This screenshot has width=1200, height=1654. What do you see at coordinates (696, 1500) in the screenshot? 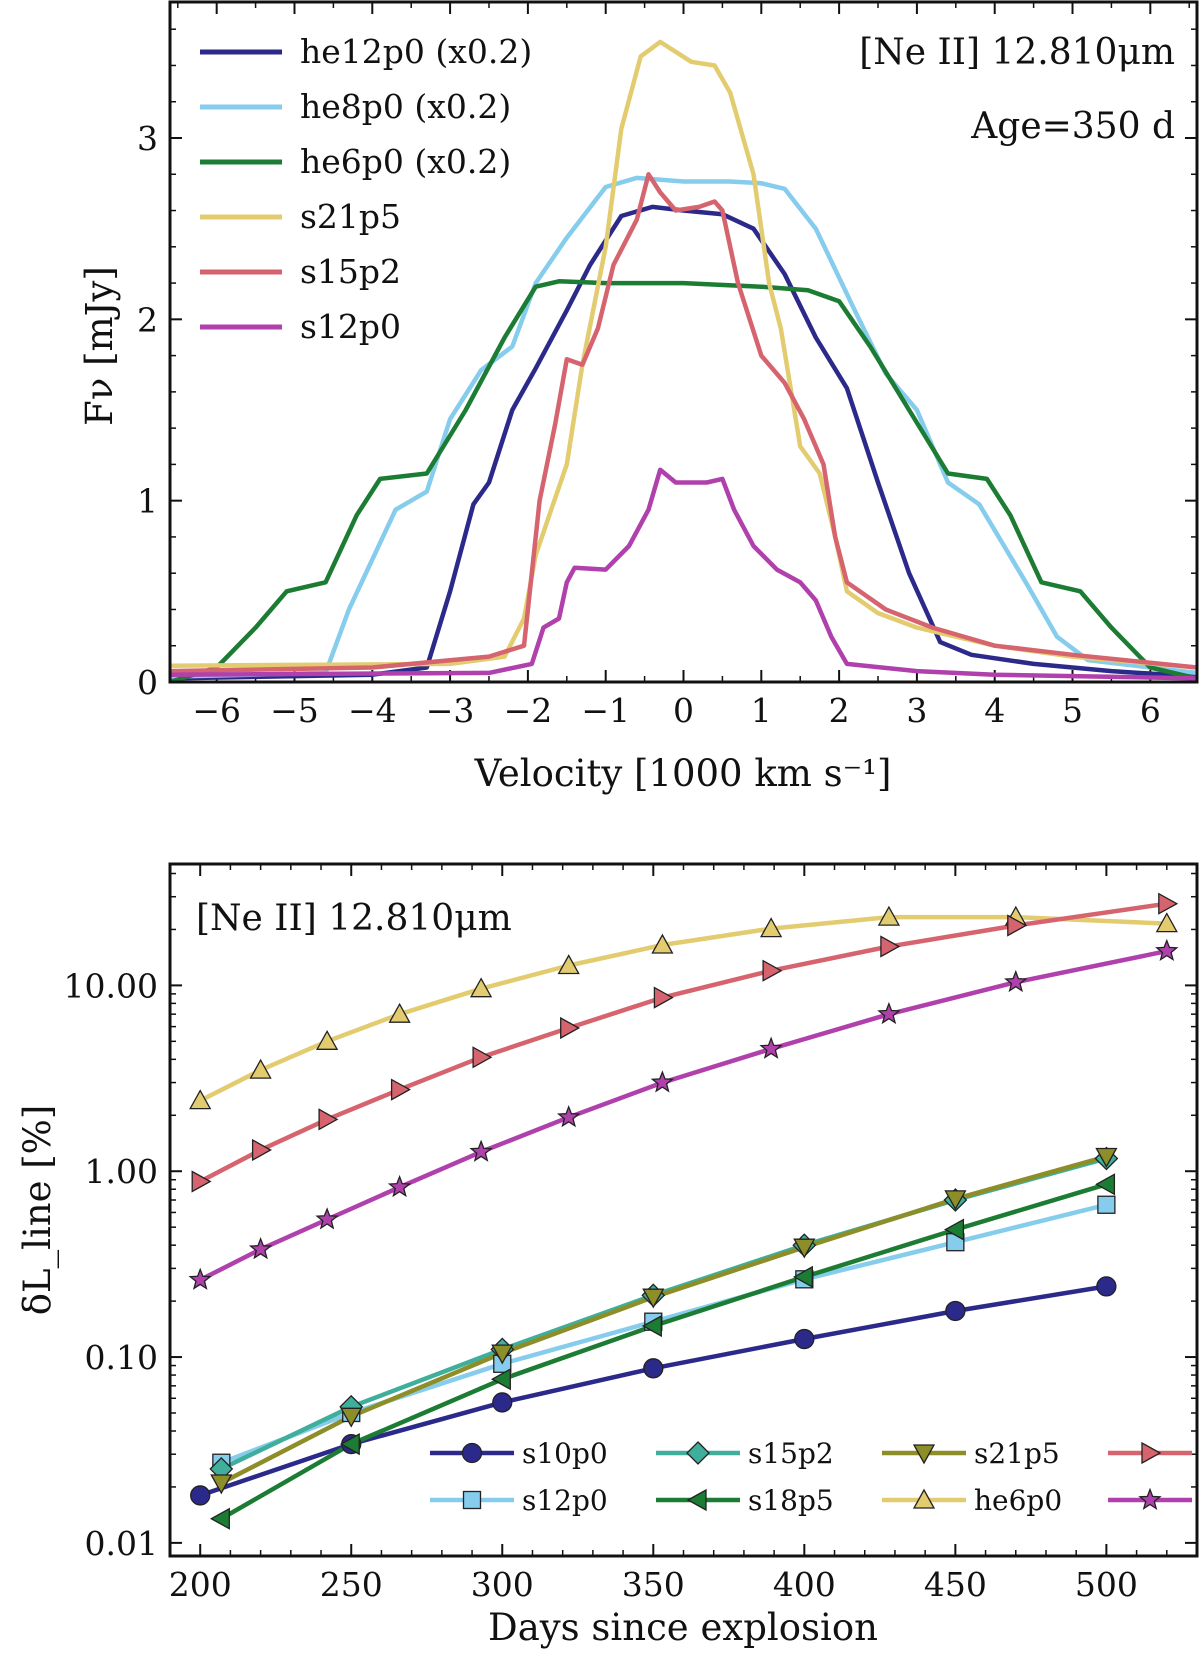
I see `bottom-legend-marker-s18p5` at bounding box center [696, 1500].